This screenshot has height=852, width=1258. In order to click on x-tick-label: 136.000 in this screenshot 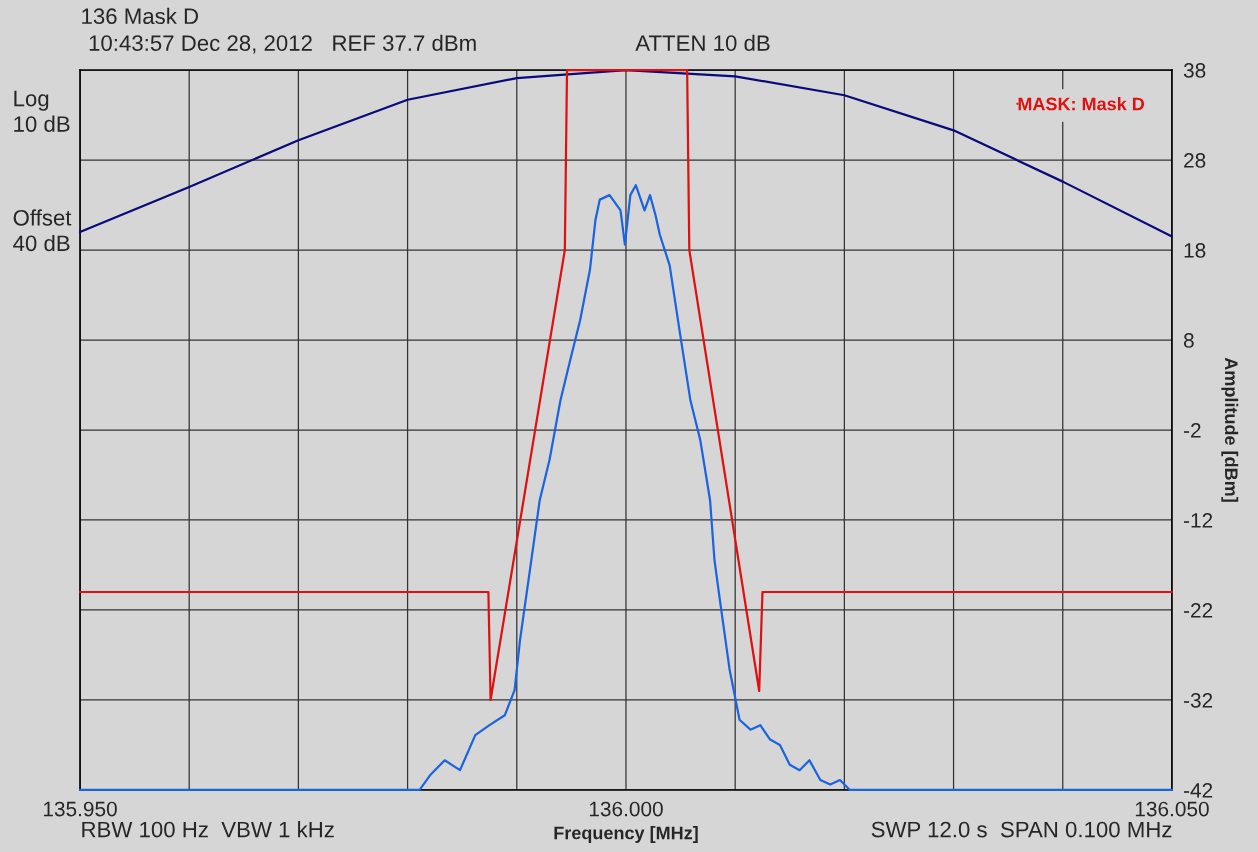, I will do `click(626, 809)`.